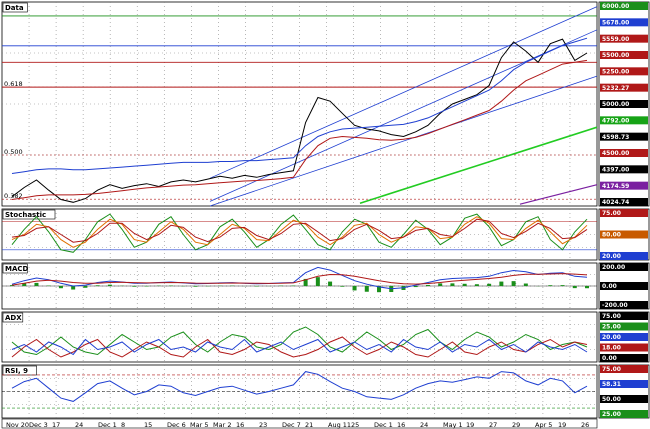 Image resolution: width=650 pixels, height=429 pixels. I want to click on x-axis-frame, so click(299, 423).